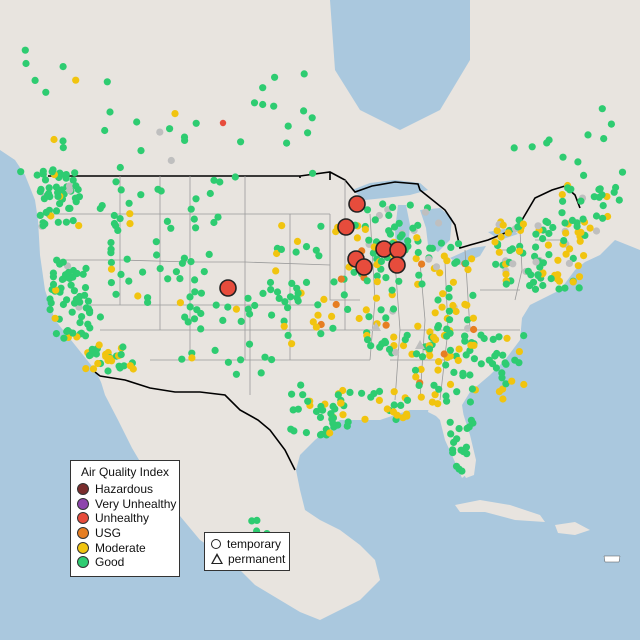  I want to click on hispaniola, so click(572, 528).